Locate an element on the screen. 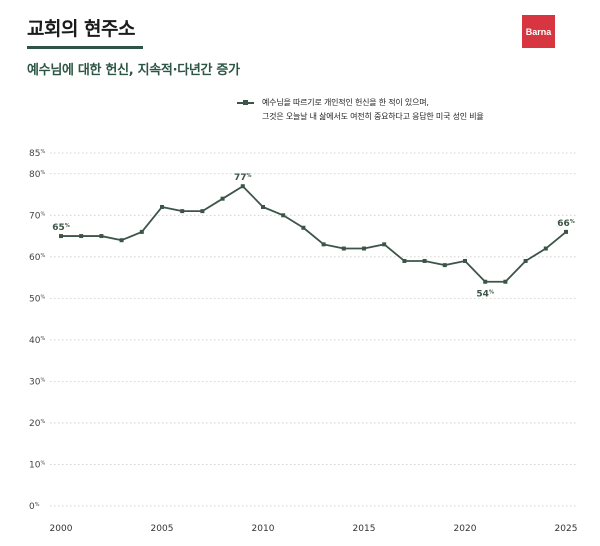 The width and height of the screenshot is (600, 546). chart-subtitle: 예수님에 대한 헌신, 지속적·다년간 증가 is located at coordinates (133, 70).